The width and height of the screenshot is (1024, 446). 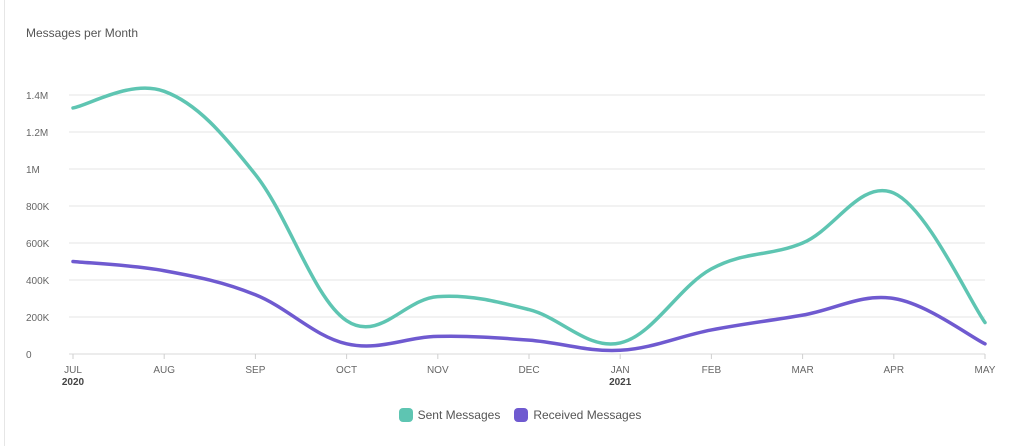 What do you see at coordinates (33, 170) in the screenshot?
I see `y-tick-label-5: 1M` at bounding box center [33, 170].